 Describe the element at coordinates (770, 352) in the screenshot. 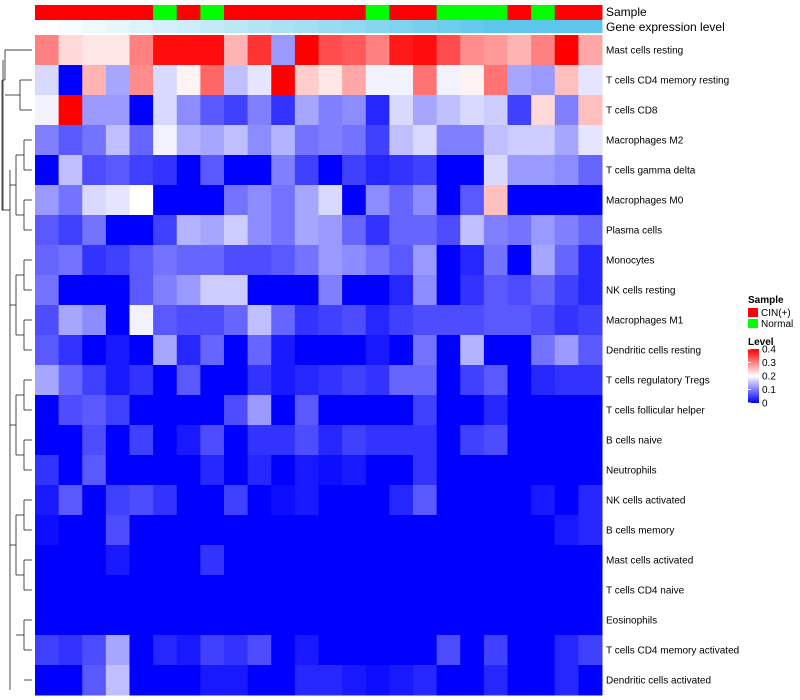

I see `legend: Sample CIN(+) Normal Level 0.4 0.3 0.2 0.1 0` at that location.